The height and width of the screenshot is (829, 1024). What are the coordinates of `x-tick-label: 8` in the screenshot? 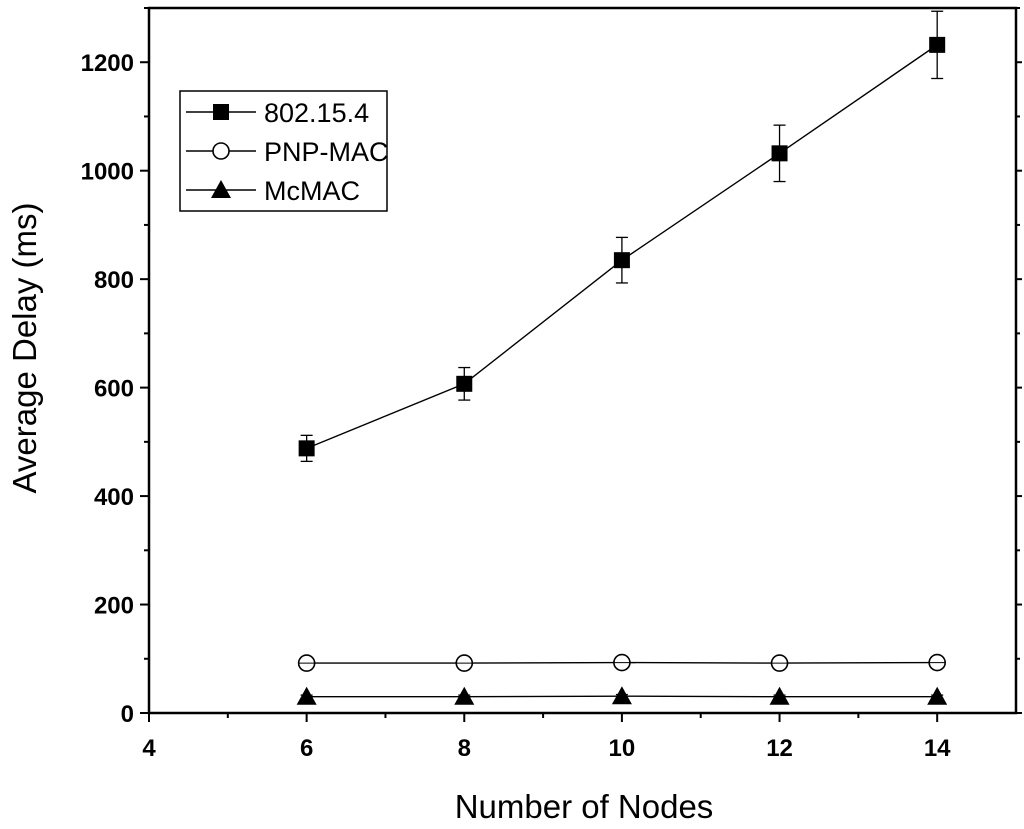 It's located at (464, 748).